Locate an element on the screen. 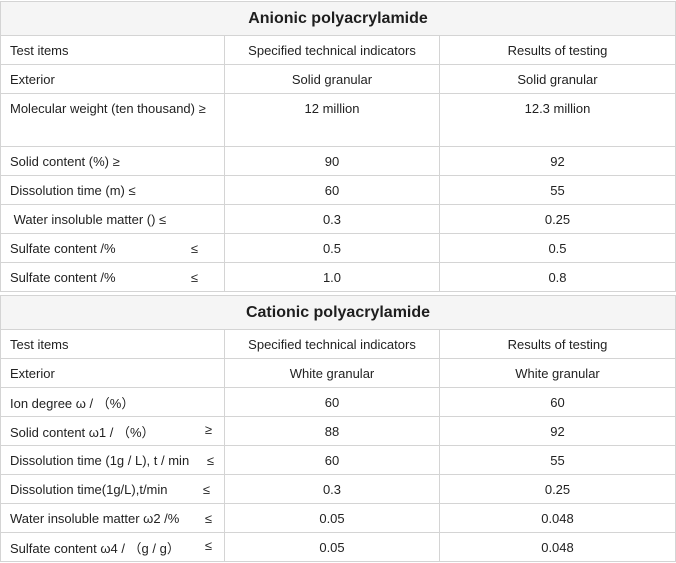 The height and width of the screenshot is (563, 676). test-item-cell: Molecular weight (ten thousand) ≥ is located at coordinates (112, 120).